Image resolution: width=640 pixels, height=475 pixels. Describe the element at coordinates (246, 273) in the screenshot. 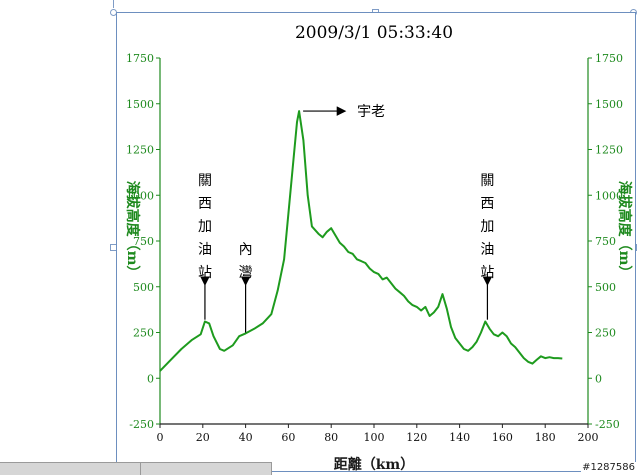

I see `annotation-char: 灣` at that location.